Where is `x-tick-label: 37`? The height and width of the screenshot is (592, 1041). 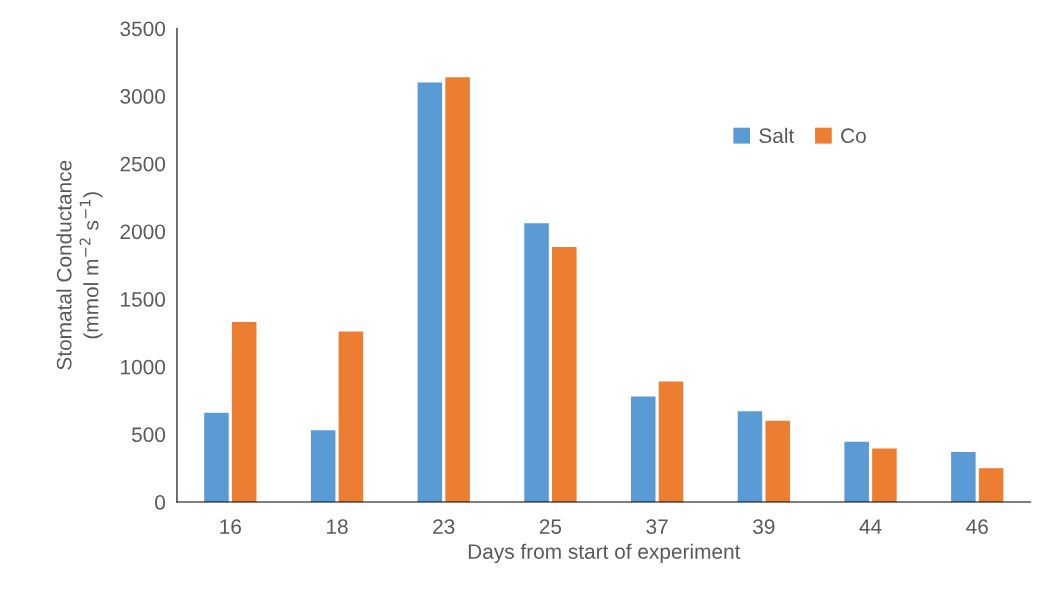
x-tick-label: 37 is located at coordinates (657, 526).